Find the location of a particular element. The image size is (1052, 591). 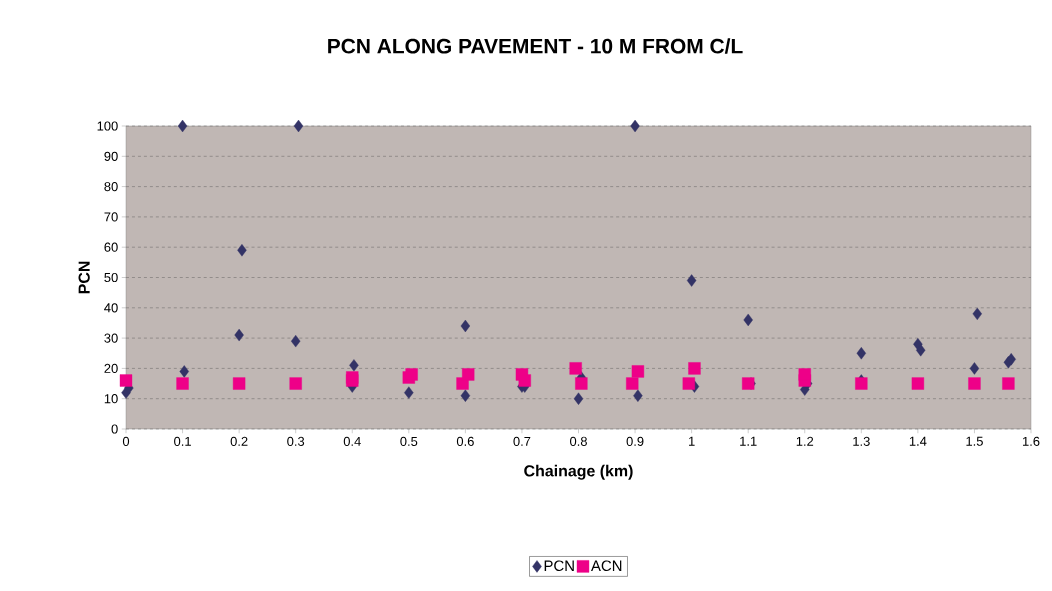

y-tick-label: 100 is located at coordinates (107, 126).